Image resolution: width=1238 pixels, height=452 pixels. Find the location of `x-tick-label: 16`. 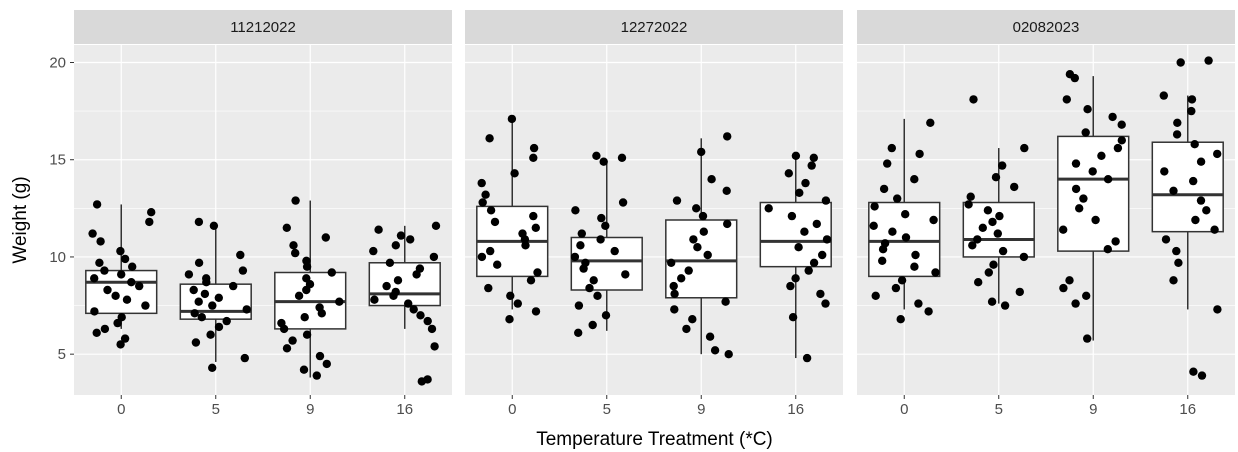

x-tick-label: 16 is located at coordinates (1187, 409).